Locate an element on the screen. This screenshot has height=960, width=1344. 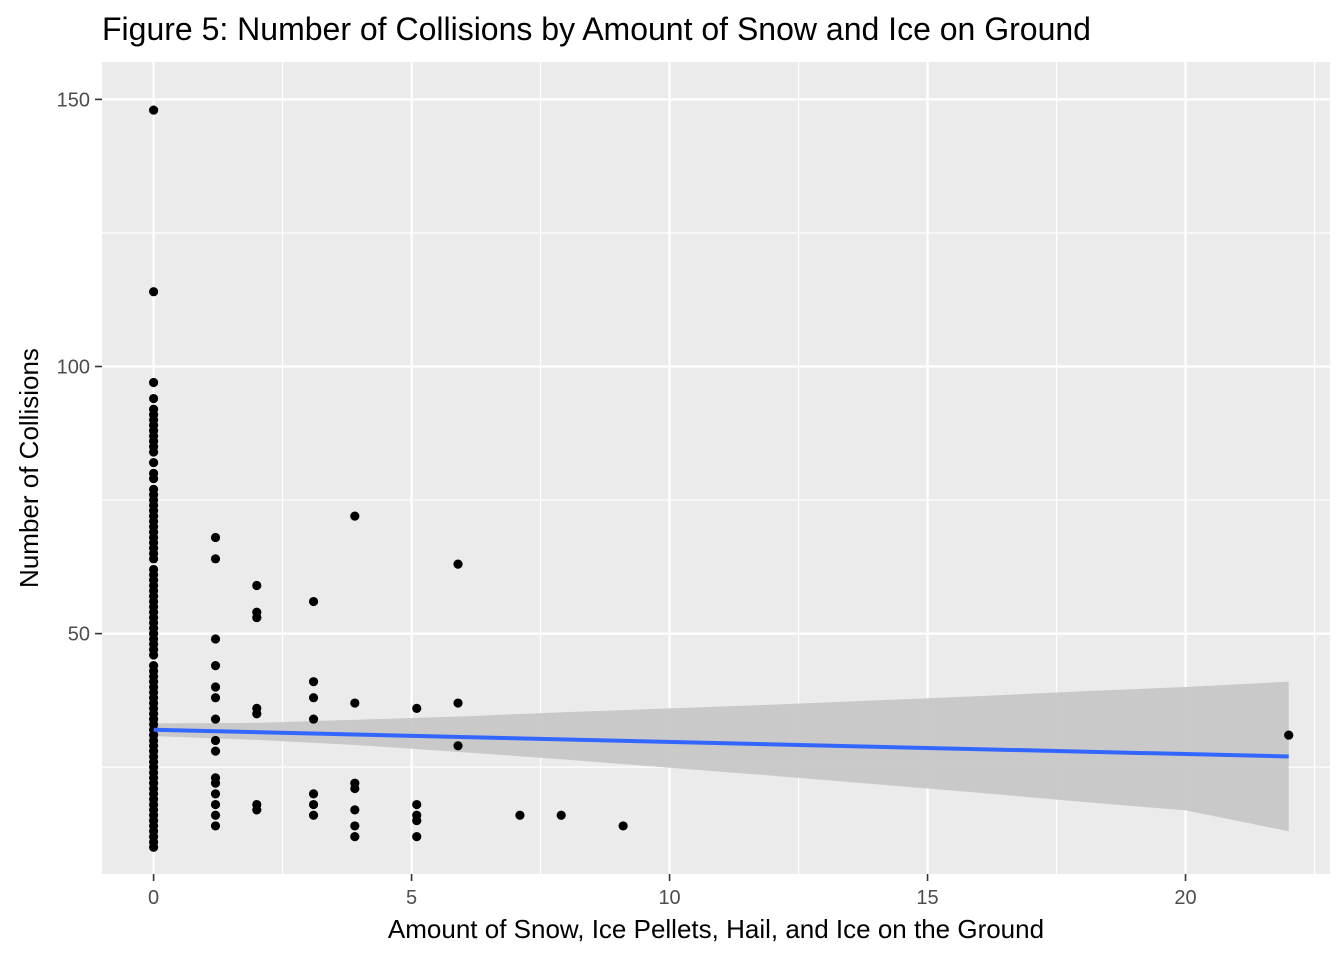
x-axis: 0 5 10 15 20 is located at coordinates (672, 891).